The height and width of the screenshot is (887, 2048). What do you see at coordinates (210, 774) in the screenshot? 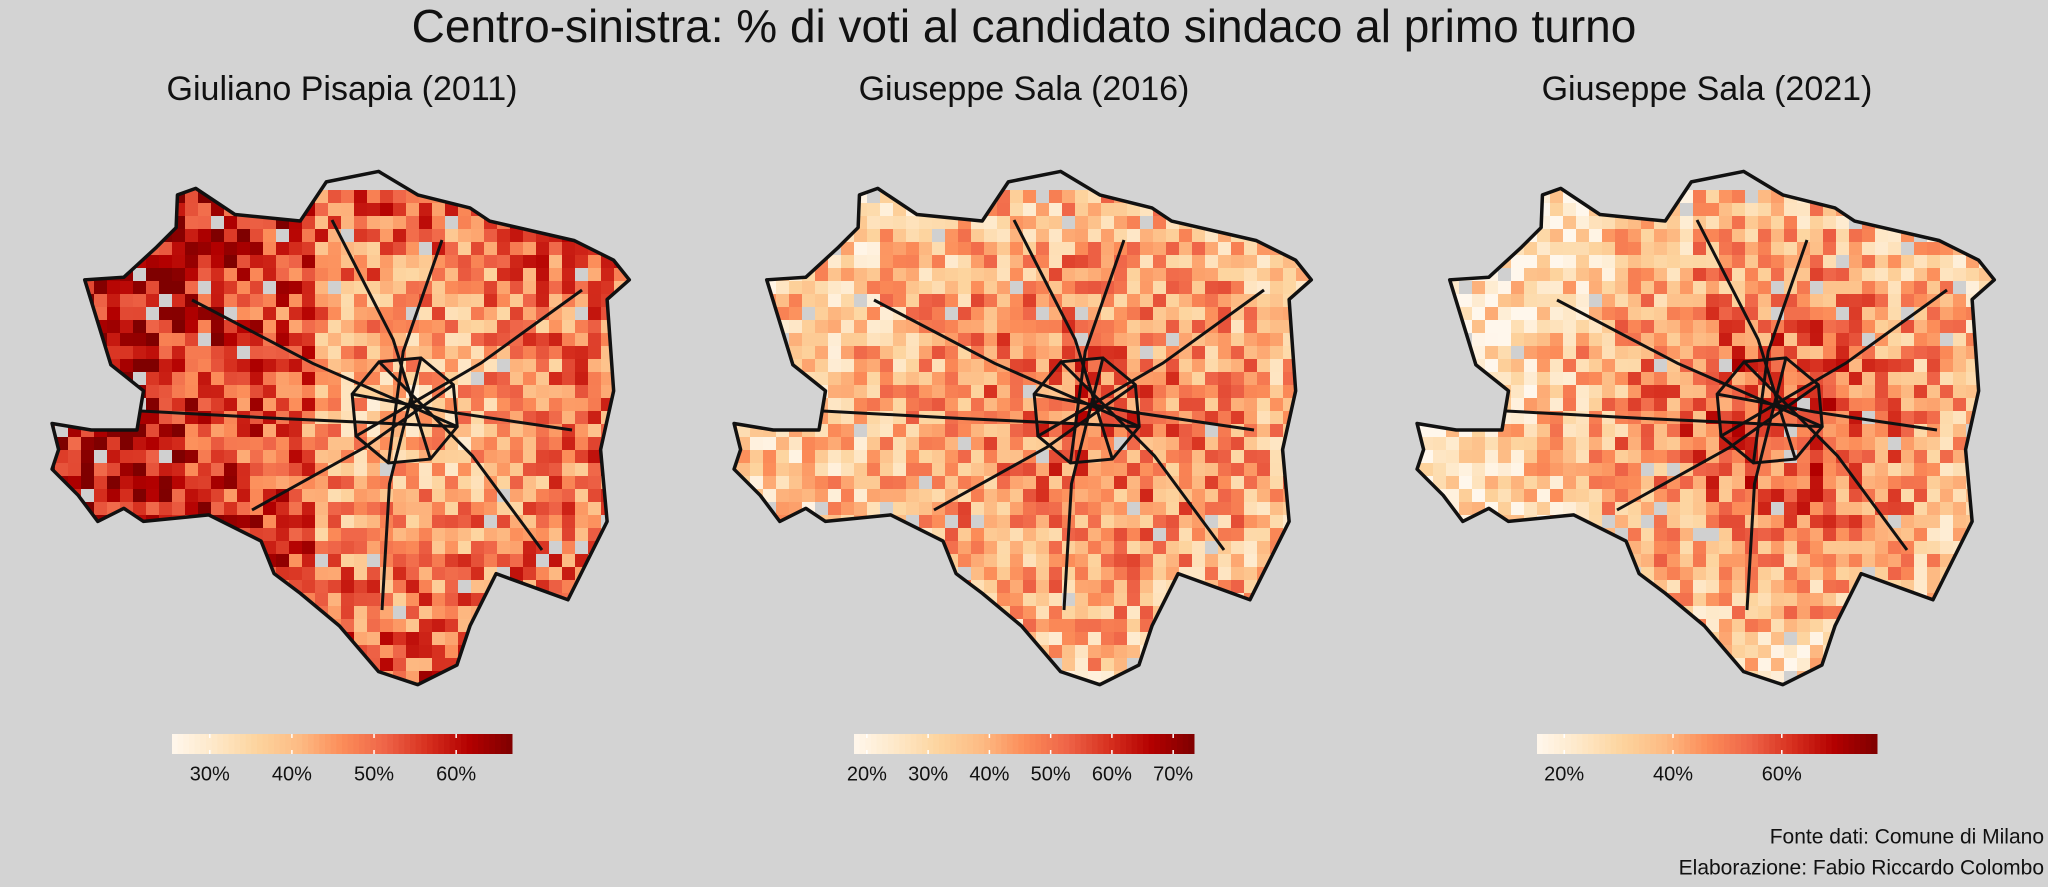
I see `colorbar-tick-label: 30%` at bounding box center [210, 774].